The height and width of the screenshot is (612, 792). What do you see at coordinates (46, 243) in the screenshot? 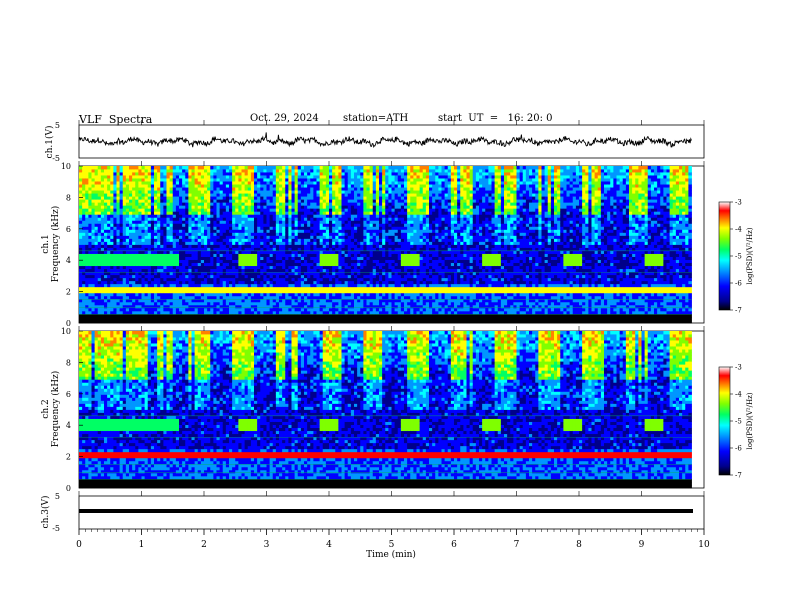
I see `ch1-channel-label: ch.1` at bounding box center [46, 243].